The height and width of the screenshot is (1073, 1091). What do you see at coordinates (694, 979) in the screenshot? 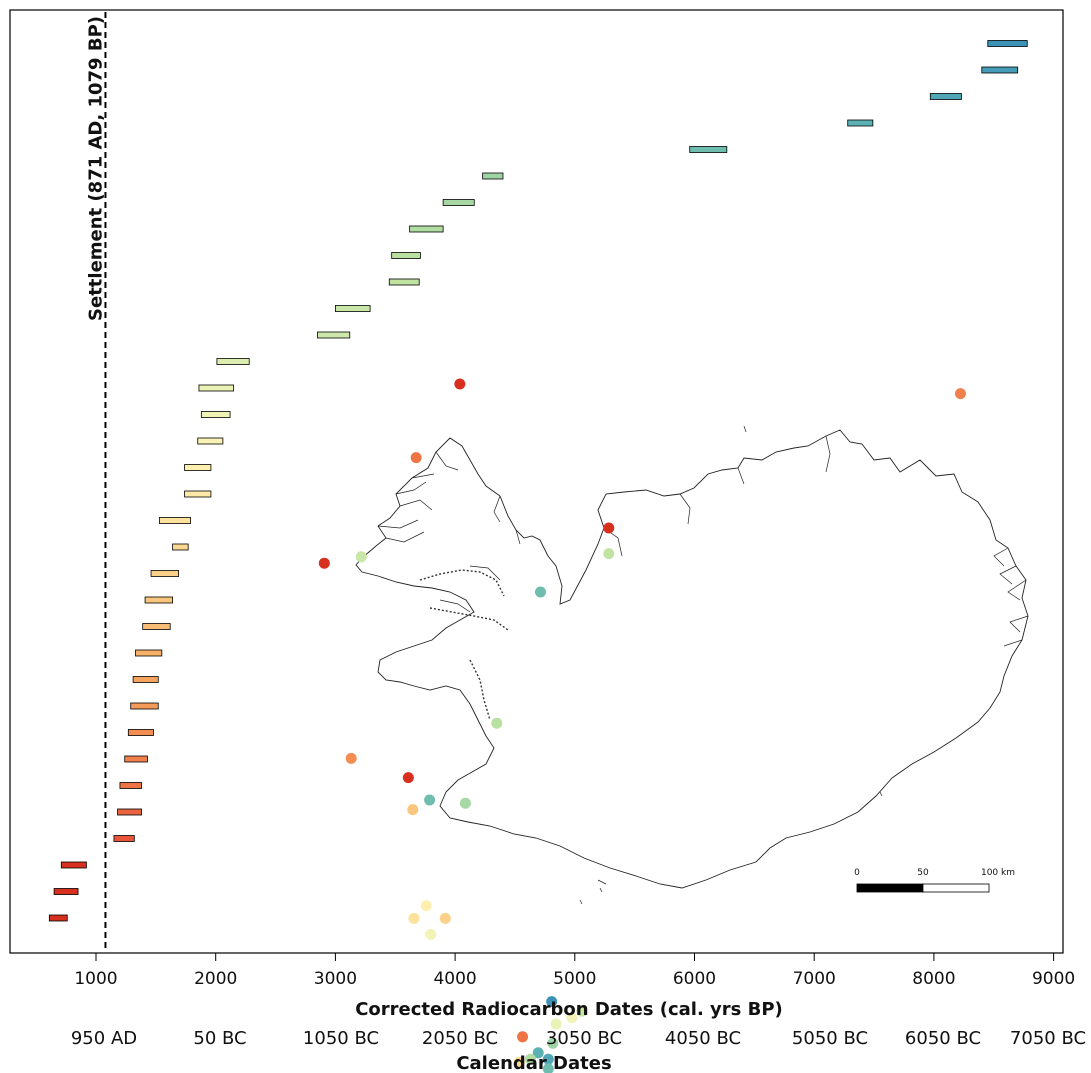
I see `x-tick-label: 6000` at bounding box center [694, 979].